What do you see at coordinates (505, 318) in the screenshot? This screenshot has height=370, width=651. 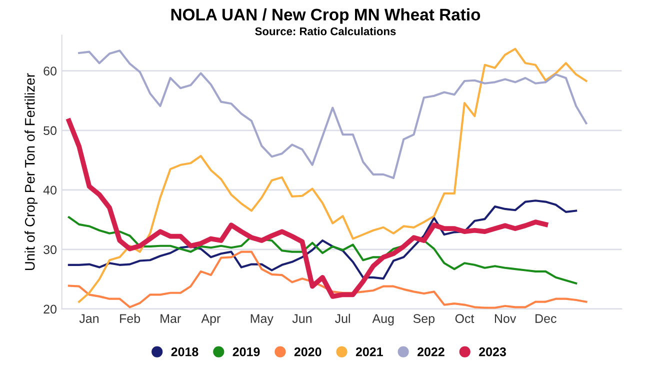 I see `x-tick-label: Nov` at bounding box center [505, 318].